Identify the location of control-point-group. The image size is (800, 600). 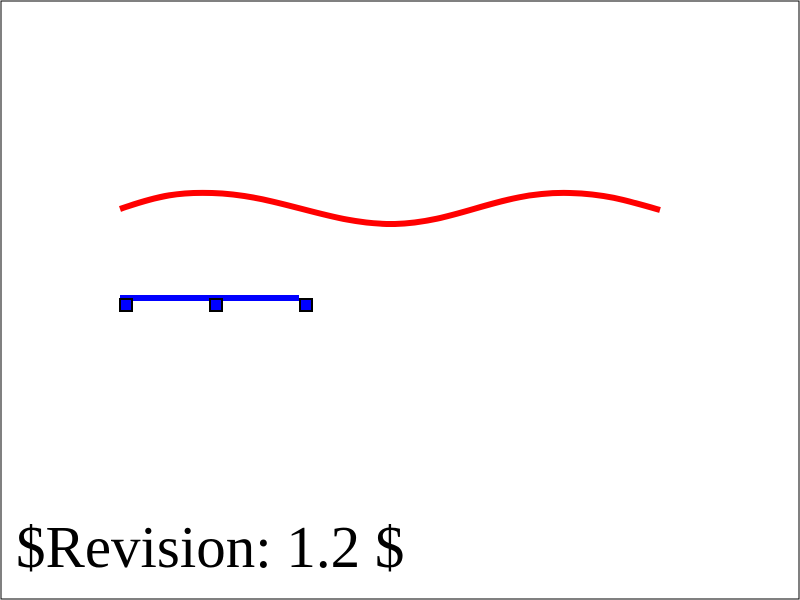
(216, 305).